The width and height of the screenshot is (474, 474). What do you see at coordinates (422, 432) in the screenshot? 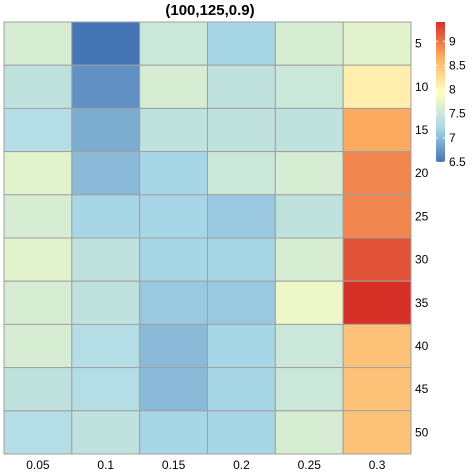
I see `y-tick-label: 50` at bounding box center [422, 432].